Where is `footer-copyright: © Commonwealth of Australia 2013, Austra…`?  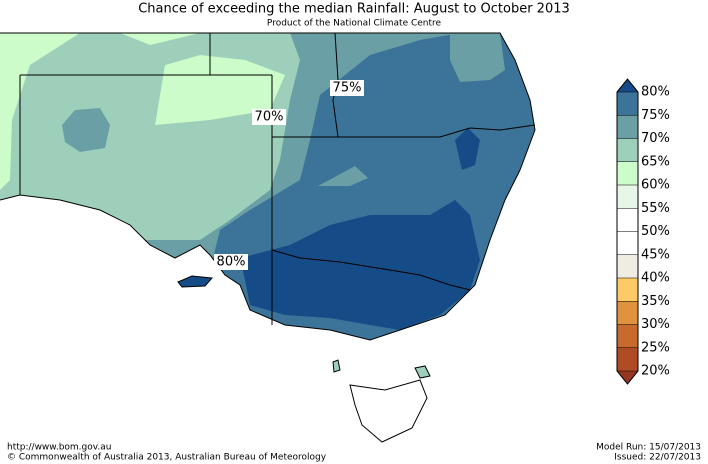
footer-copyright: © Commonwealth of Australia 2013, Austra… is located at coordinates (167, 458).